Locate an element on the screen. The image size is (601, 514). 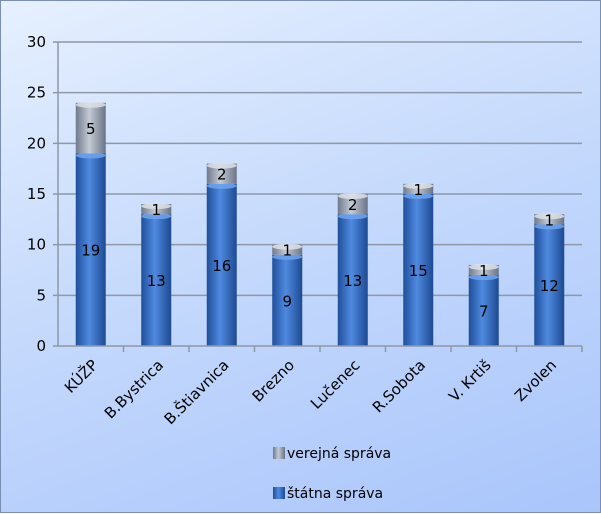
y-tick-label: 20 is located at coordinates (36, 143).